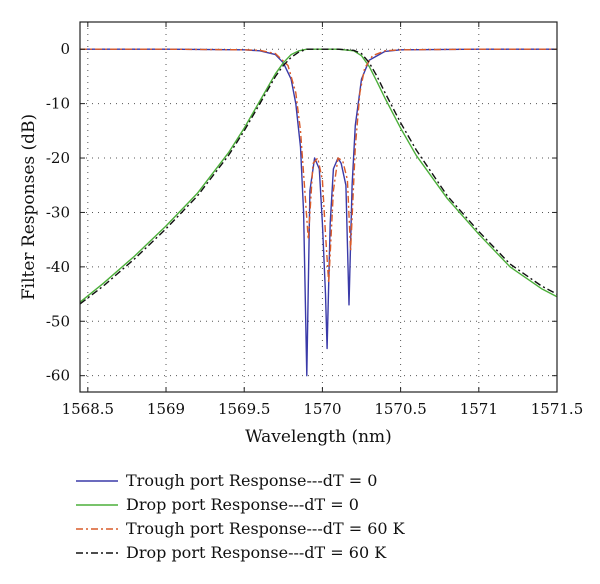 This screenshot has height=584, width=600. Describe the element at coordinates (58, 321) in the screenshot. I see `y-tick-label: -50` at that location.